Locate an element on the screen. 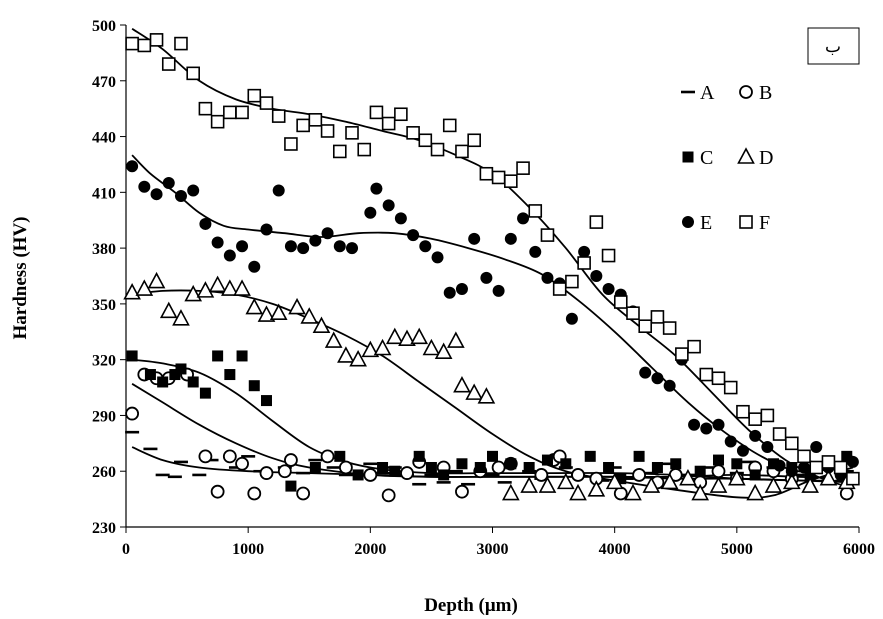 This screenshot has height=619, width=883. legend-marker-b is located at coordinates (746, 92).